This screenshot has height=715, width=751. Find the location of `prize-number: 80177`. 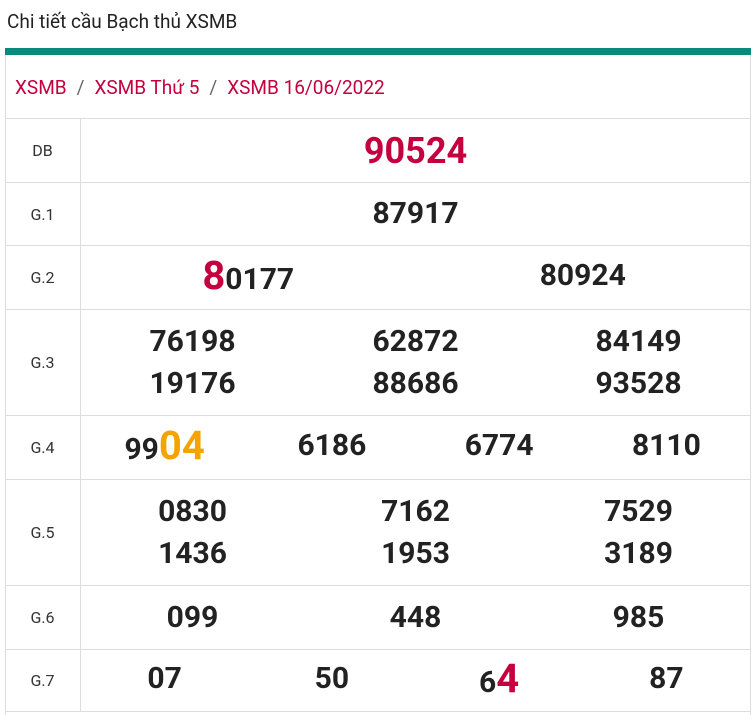

prize-number: 80177 is located at coordinates (248, 276).